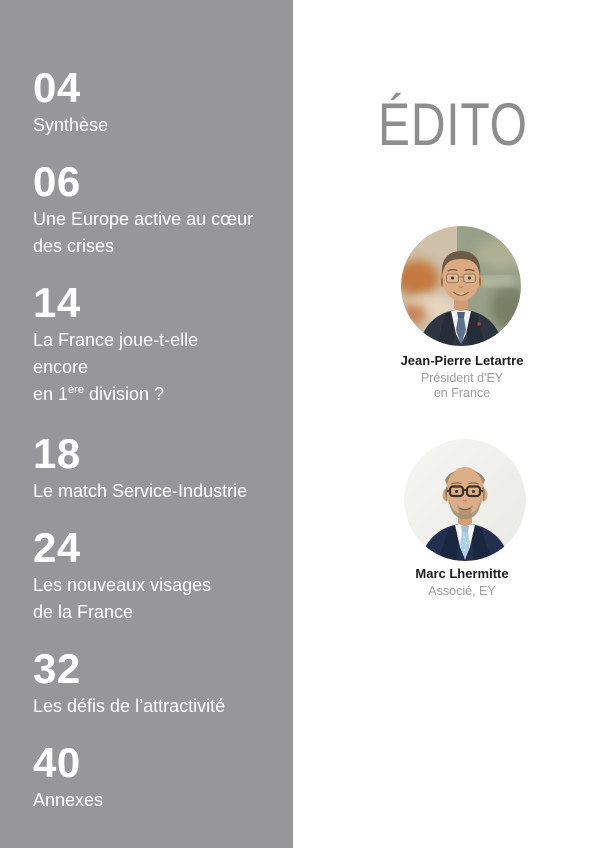 The width and height of the screenshot is (600, 848). I want to click on toc-entry-nouveaux-visages: 24 Les nouveaux visages de la France, so click(145, 575).